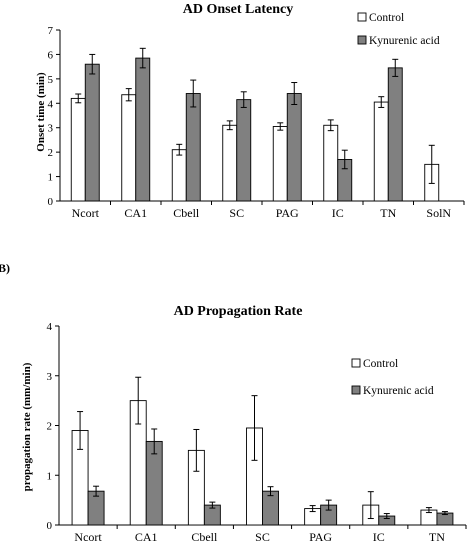 The image size is (474, 544). I want to click on y-tick-label: 6, so click(51, 55).